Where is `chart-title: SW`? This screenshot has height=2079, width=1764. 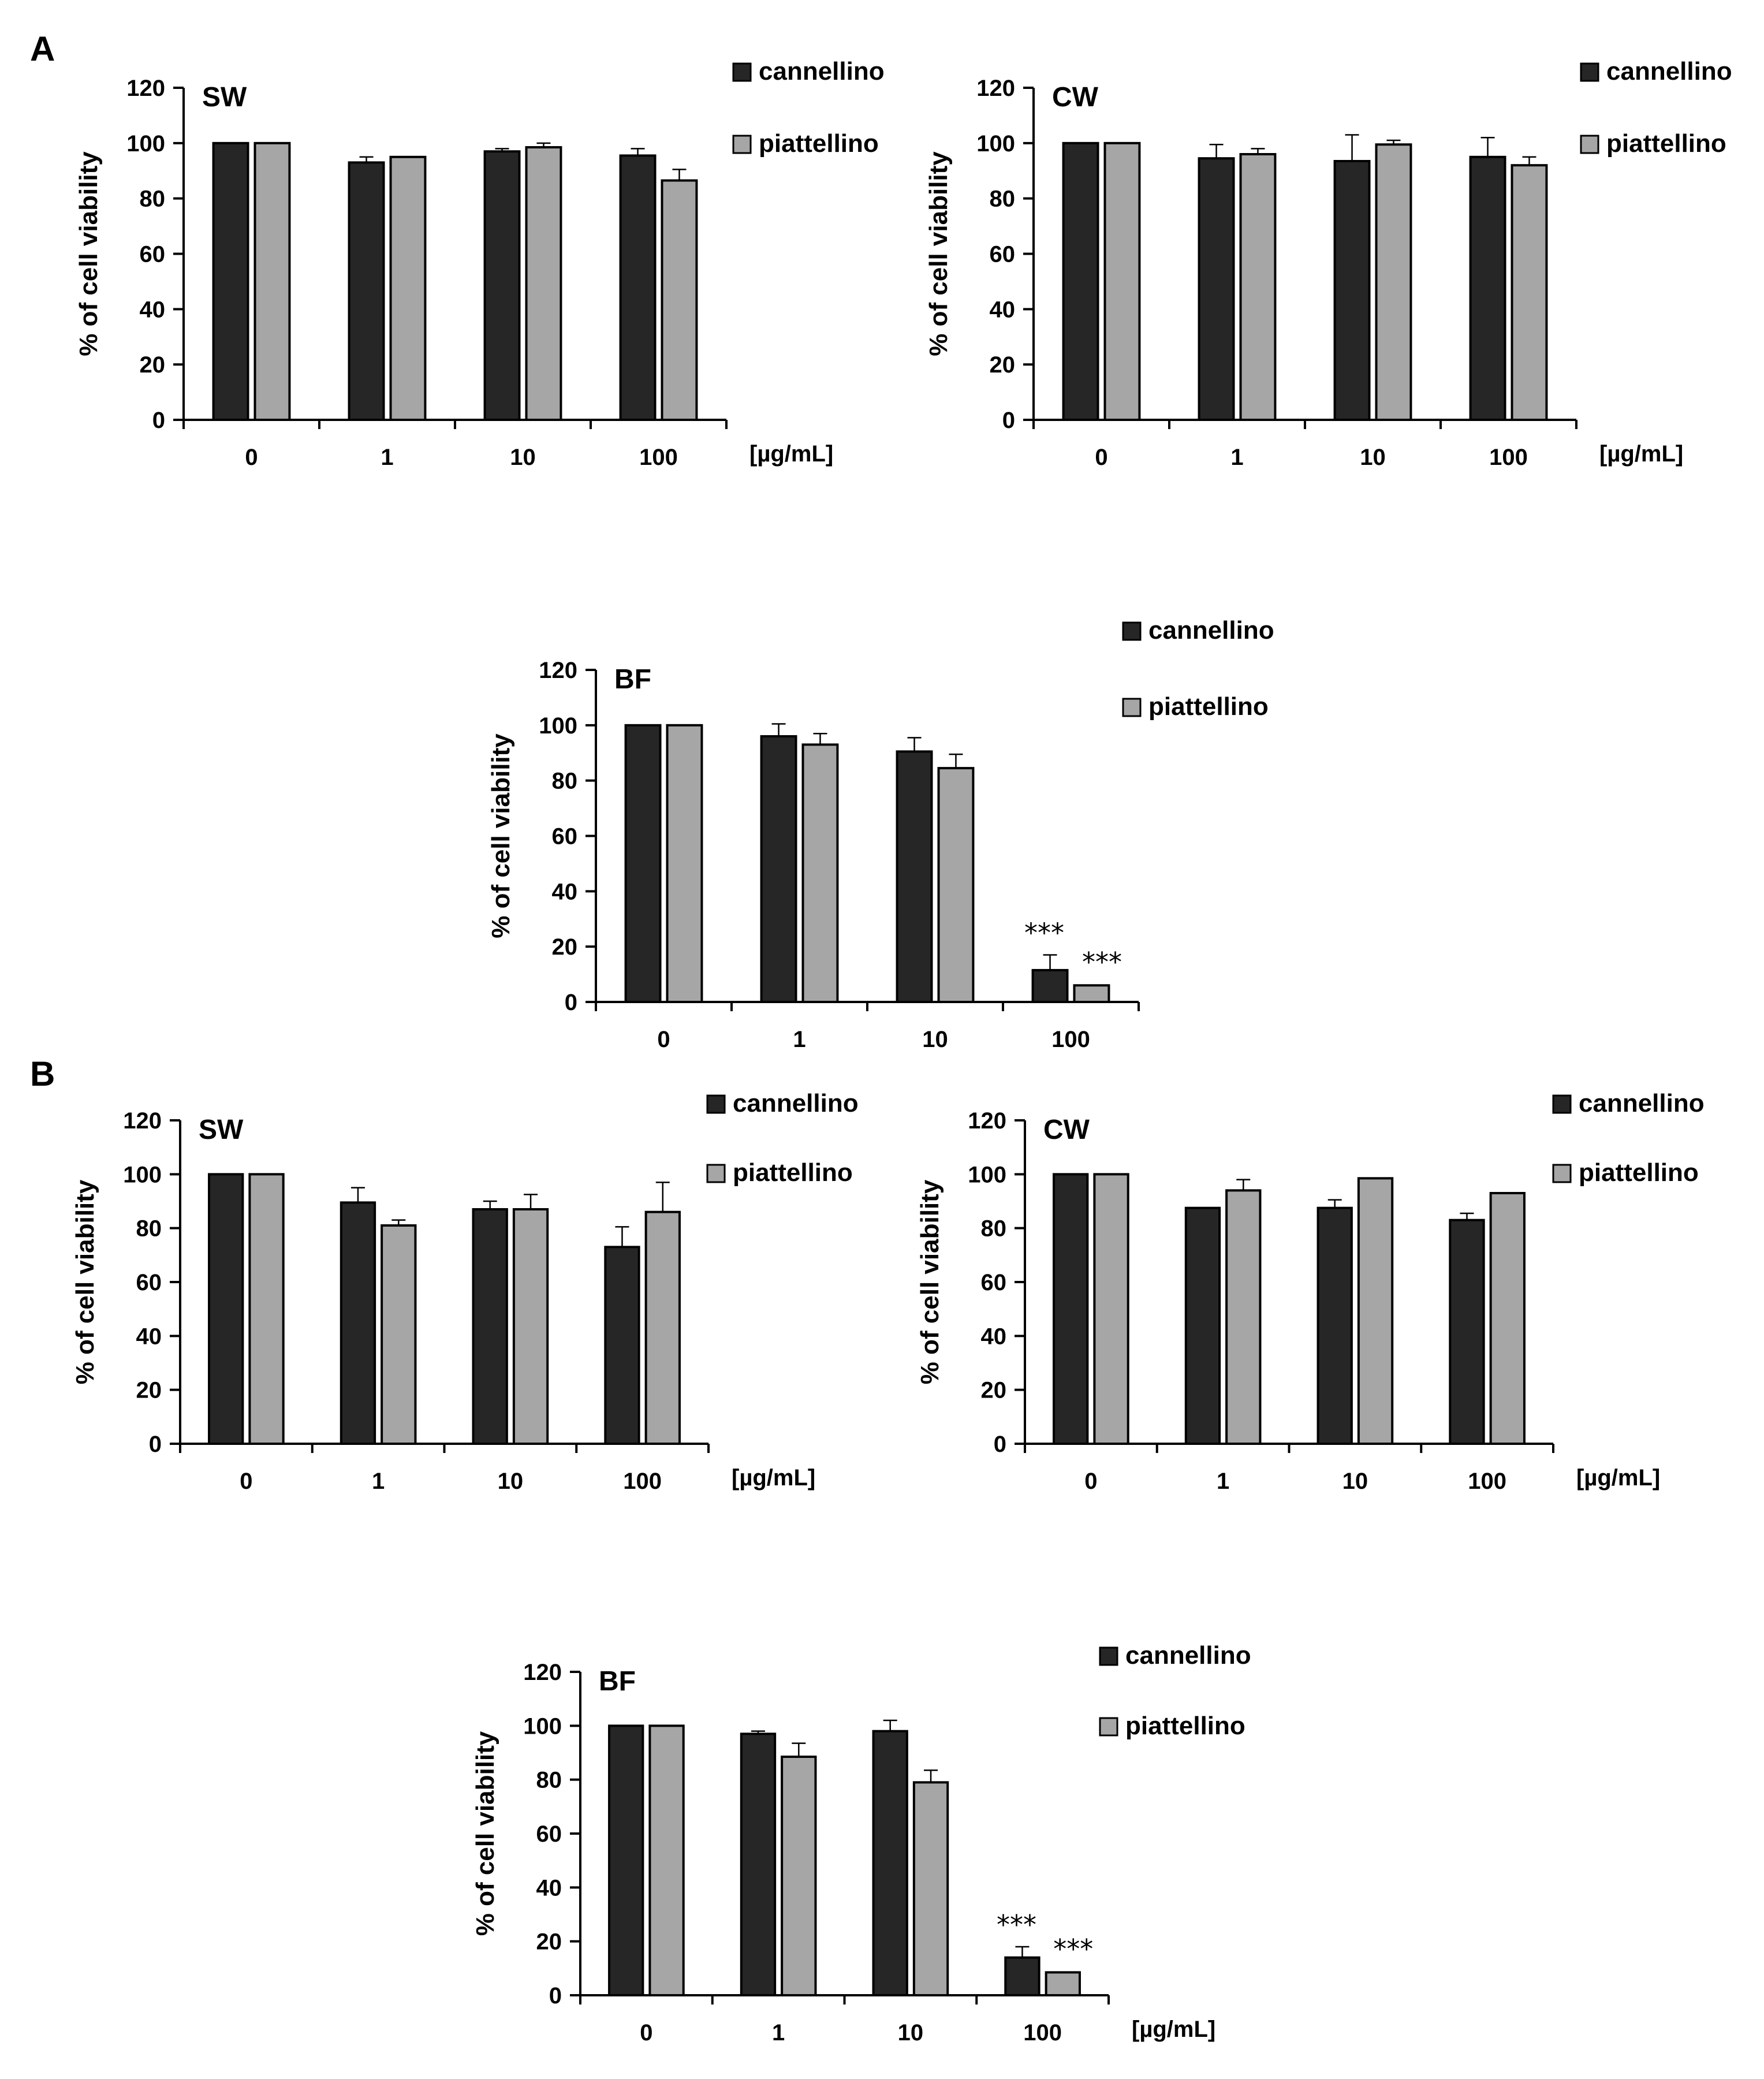 chart-title: SW is located at coordinates (224, 97).